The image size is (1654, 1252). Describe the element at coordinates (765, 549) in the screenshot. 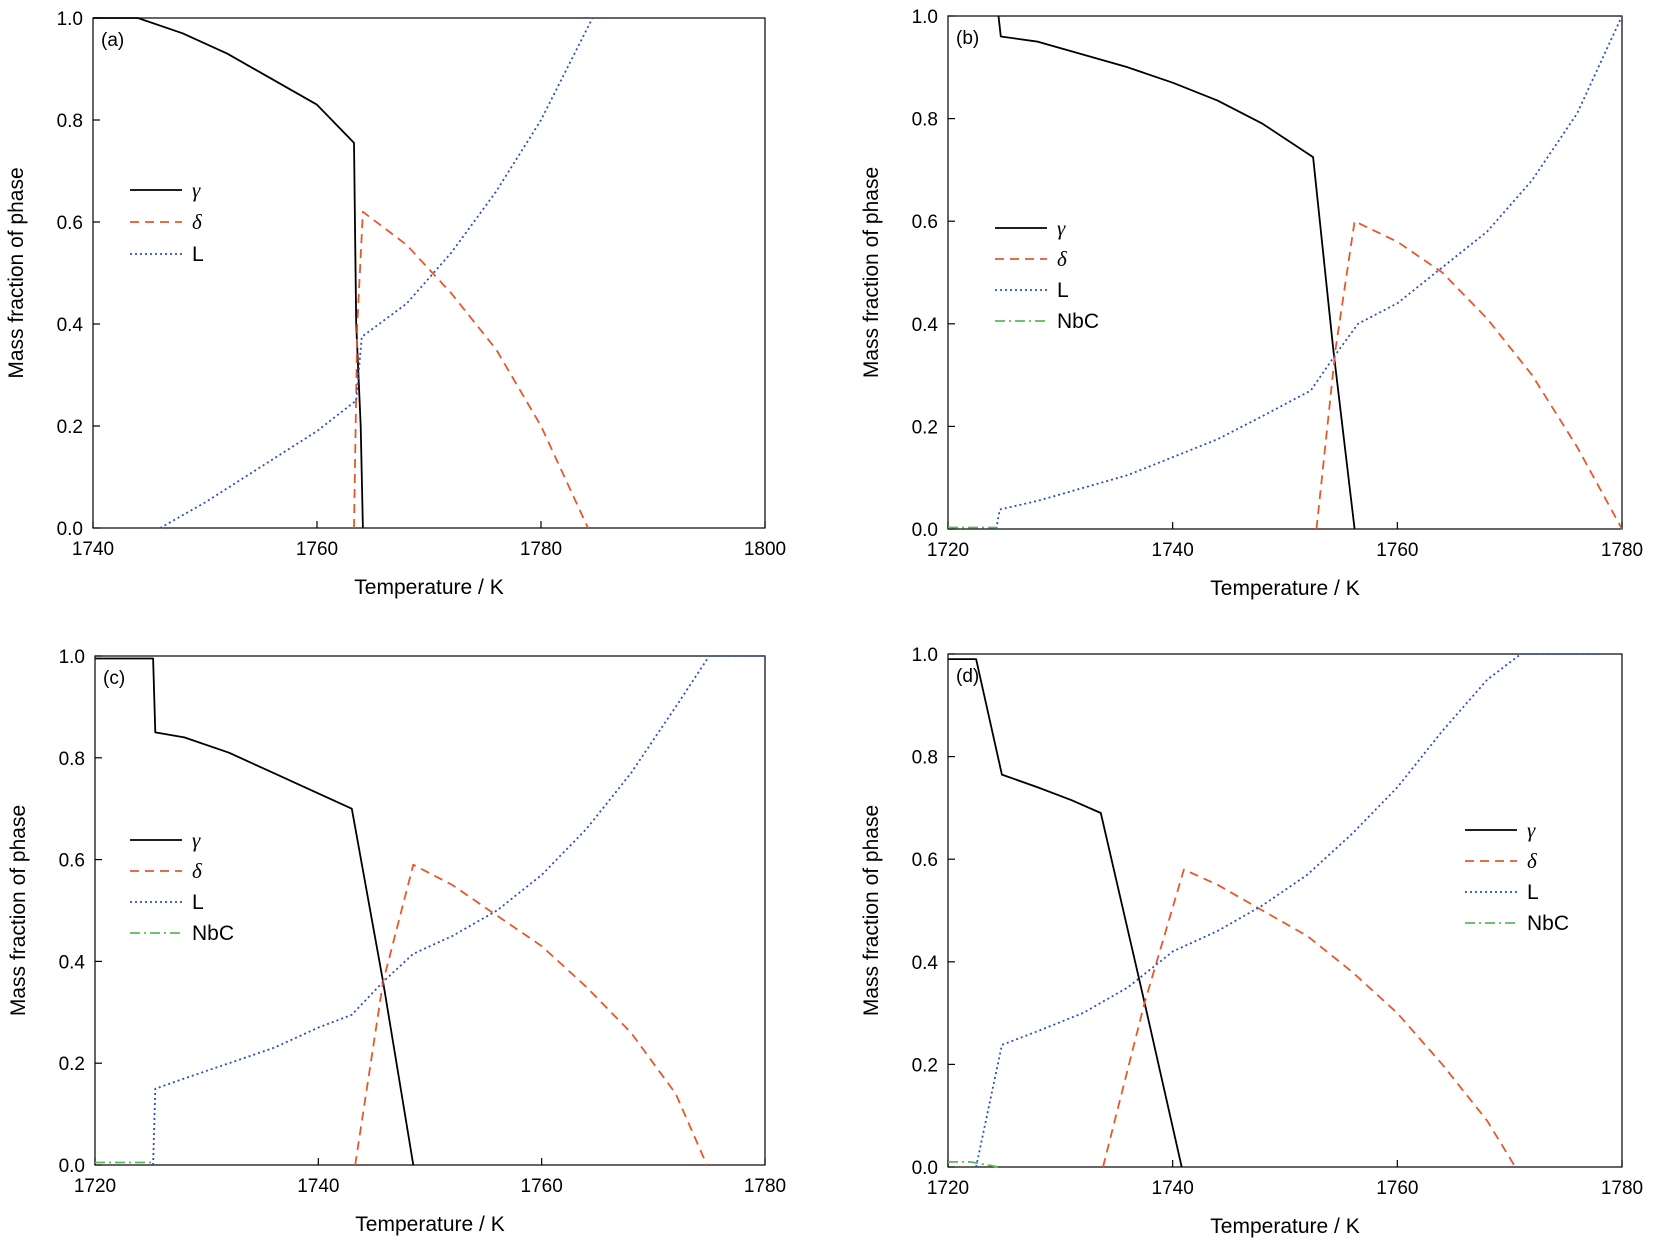

I see `x-tick-label: 1800` at that location.